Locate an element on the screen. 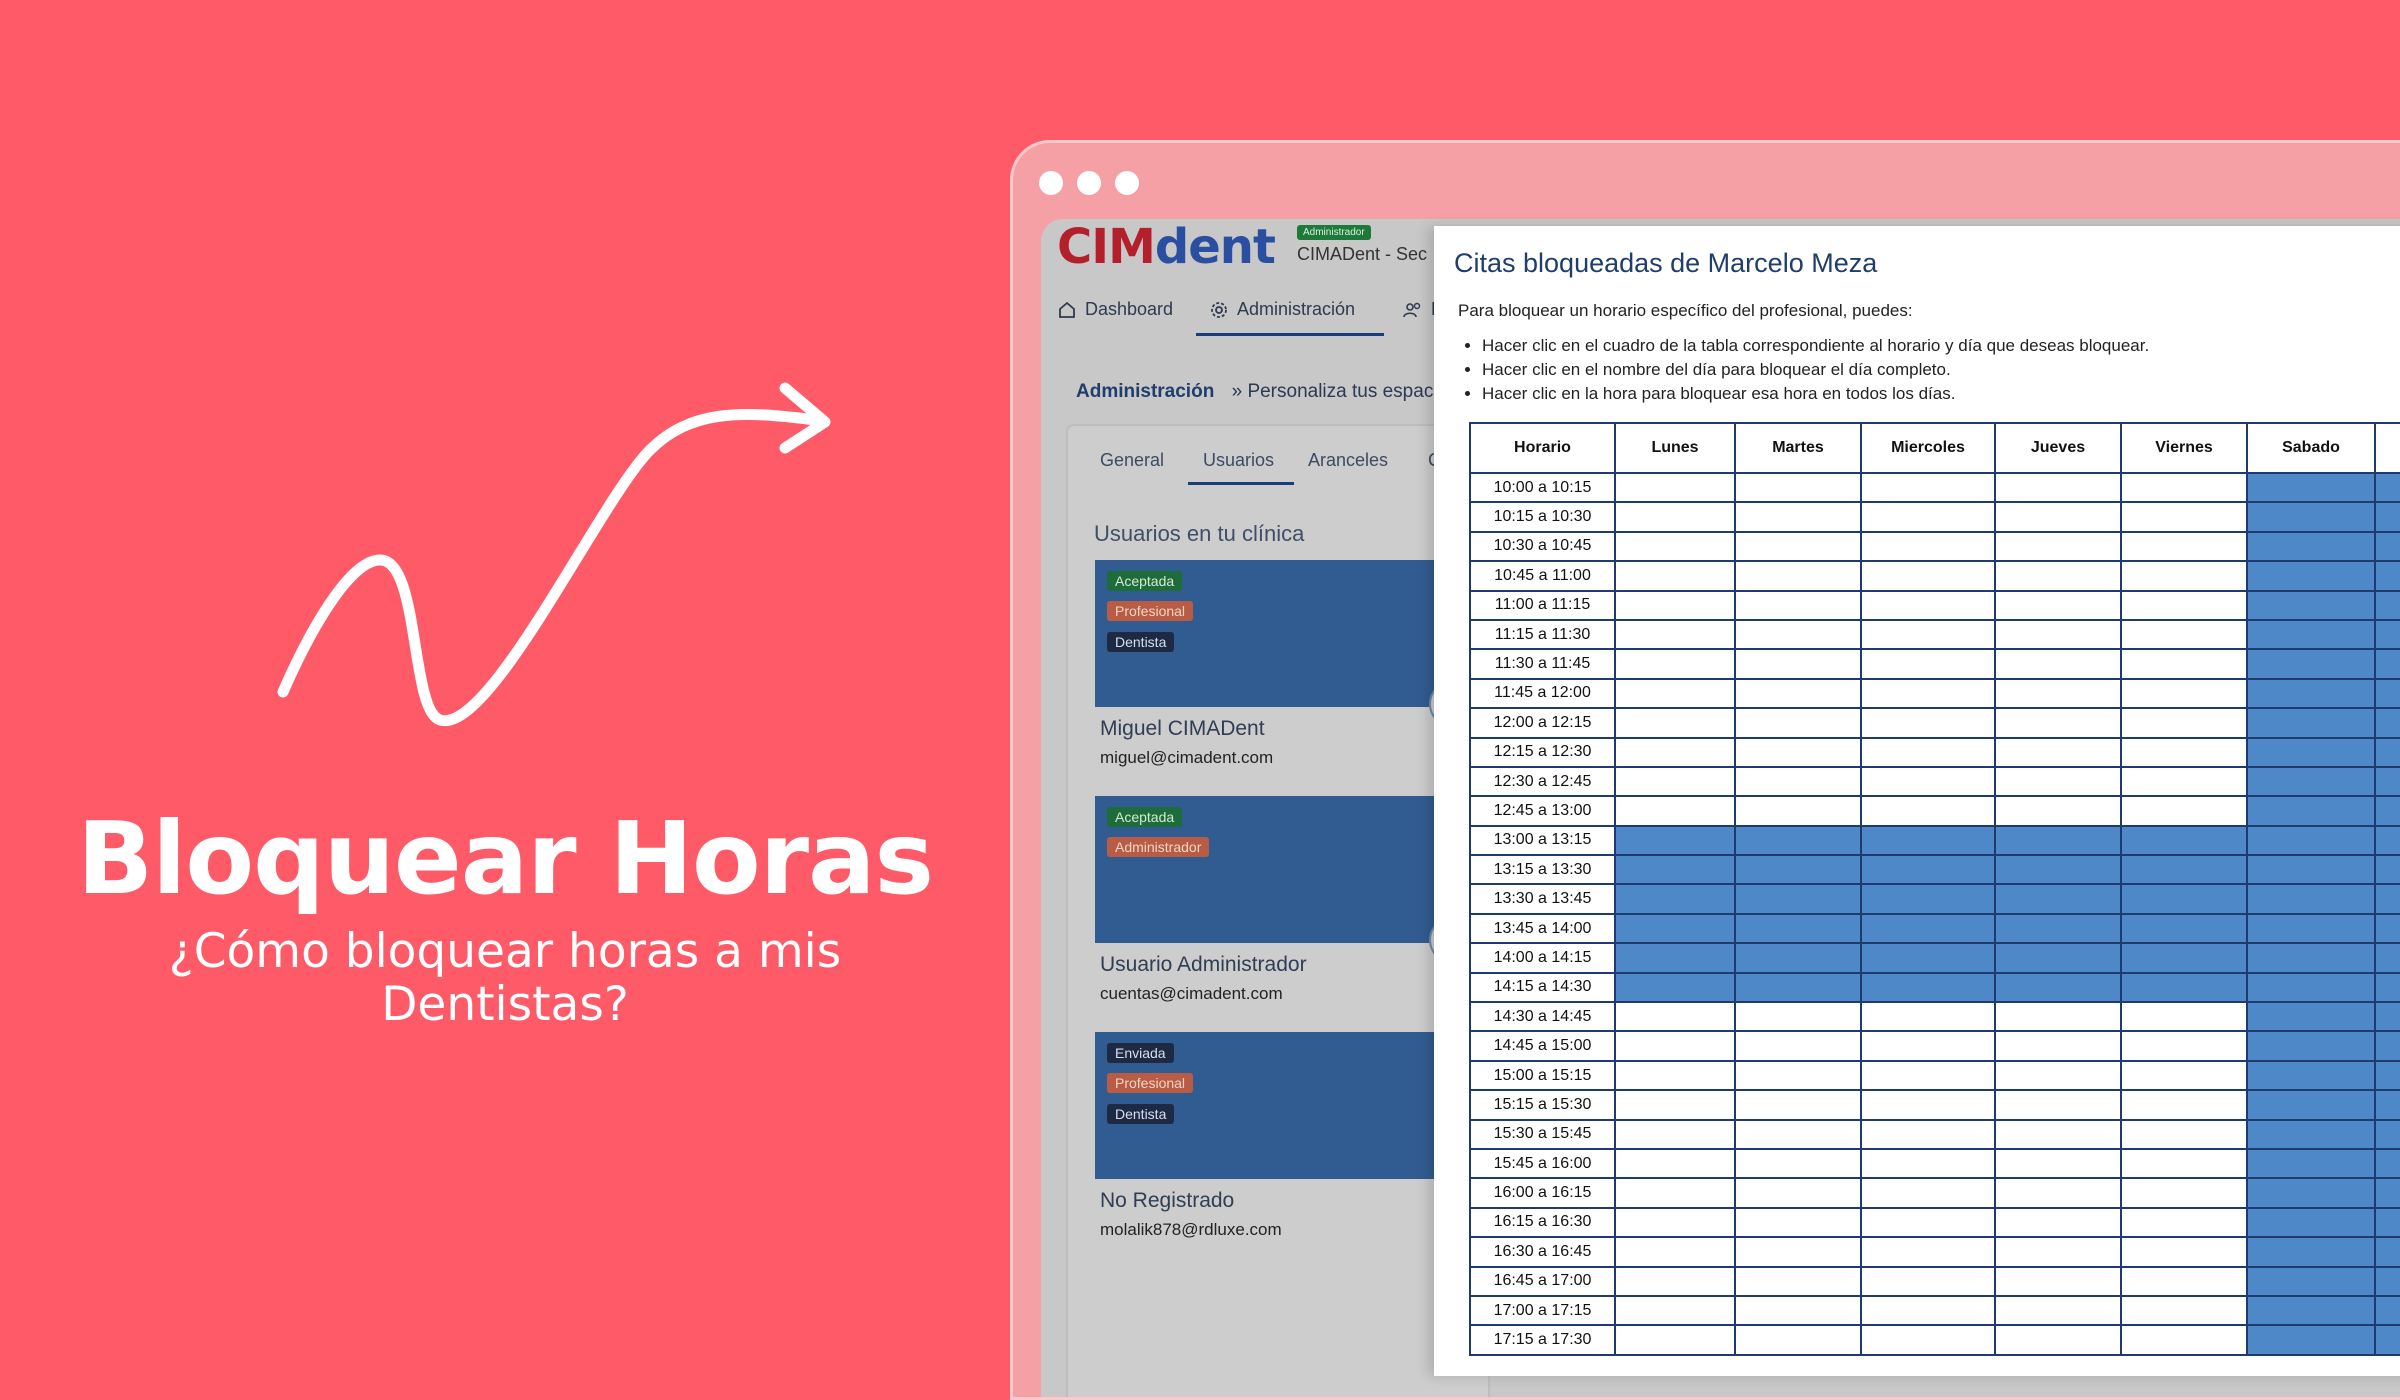 The height and width of the screenshot is (1400, 2400). hour-cell: 14:30 a 14:45 is located at coordinates (1542, 1017).